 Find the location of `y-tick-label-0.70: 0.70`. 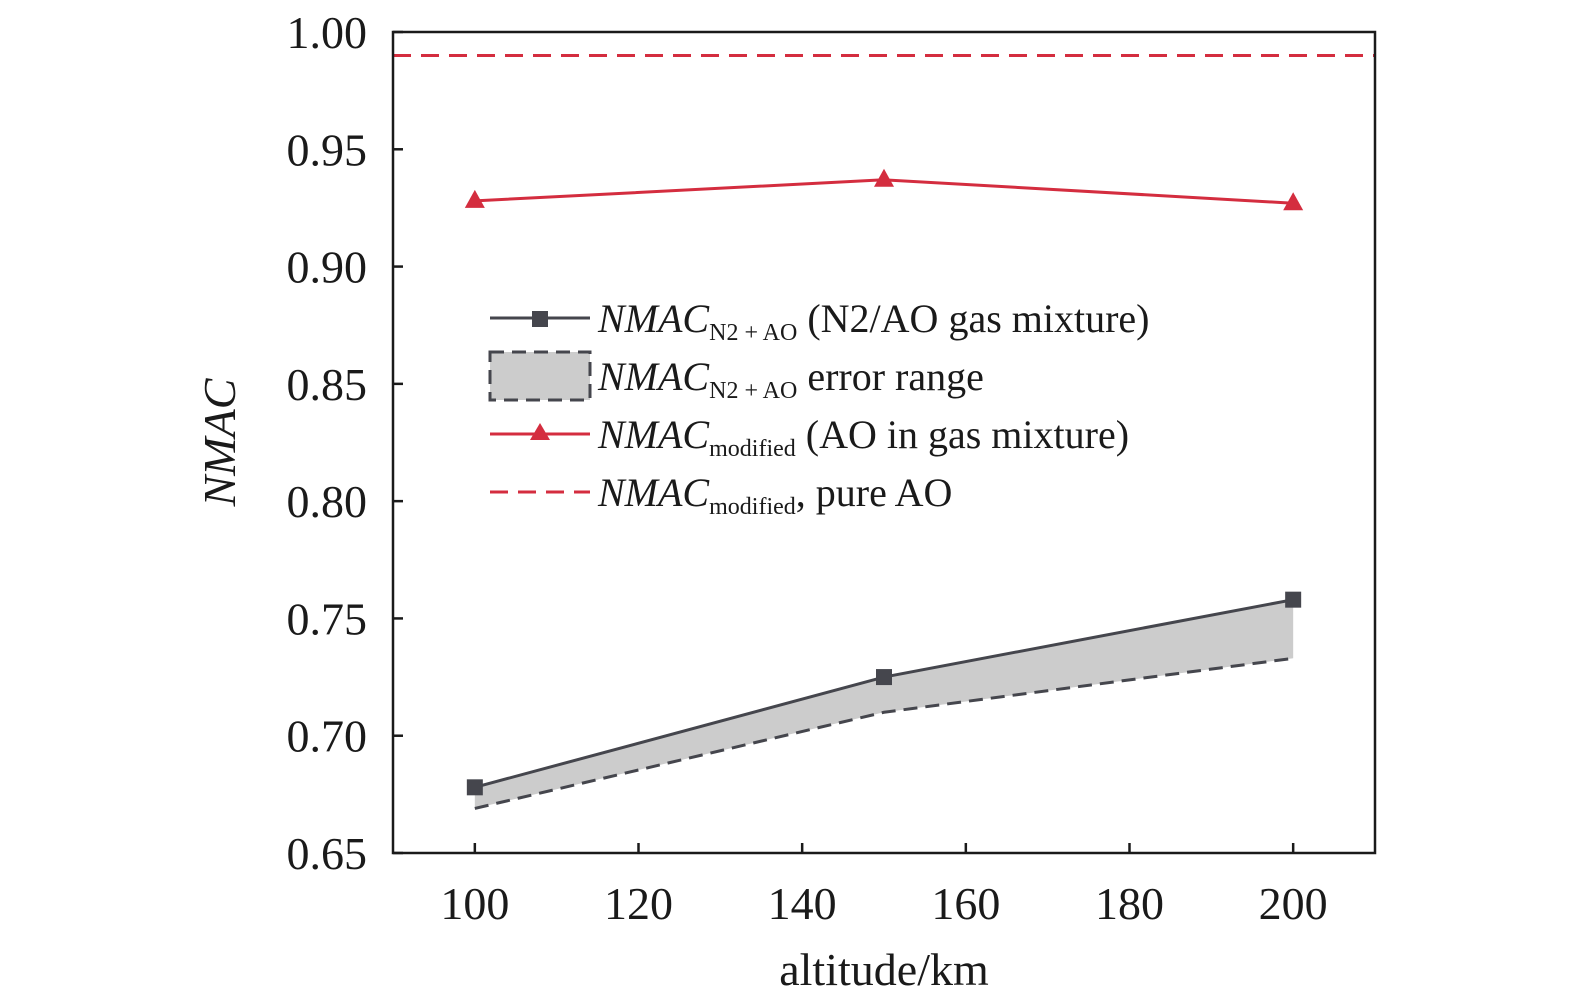

y-tick-label-0.70: 0.70 is located at coordinates (327, 736).